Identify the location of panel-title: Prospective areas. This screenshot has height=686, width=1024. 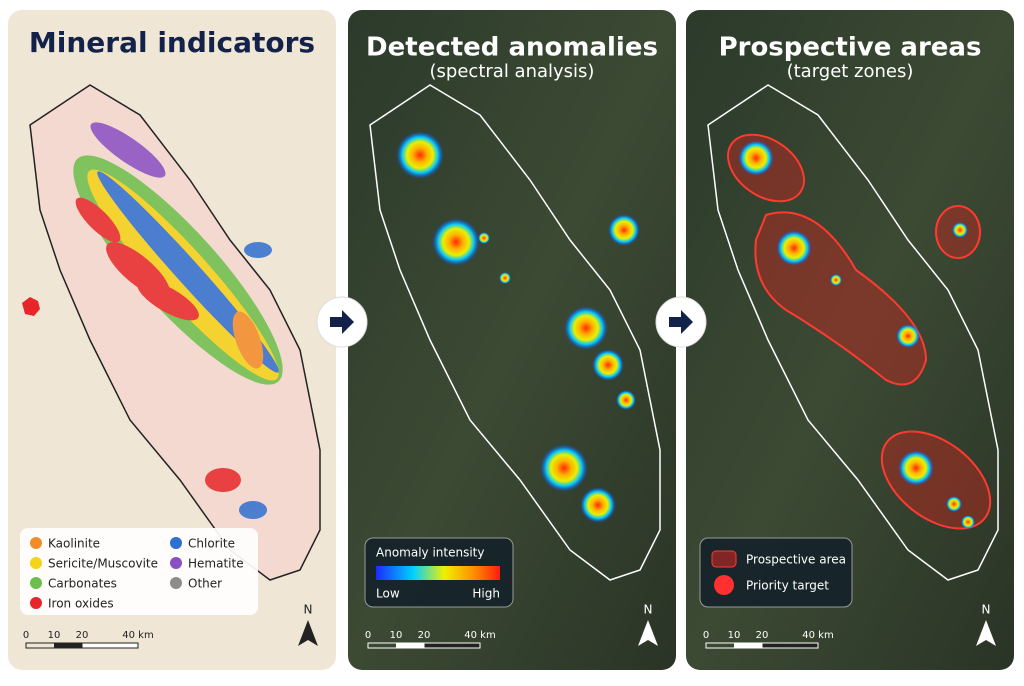
(850, 48).